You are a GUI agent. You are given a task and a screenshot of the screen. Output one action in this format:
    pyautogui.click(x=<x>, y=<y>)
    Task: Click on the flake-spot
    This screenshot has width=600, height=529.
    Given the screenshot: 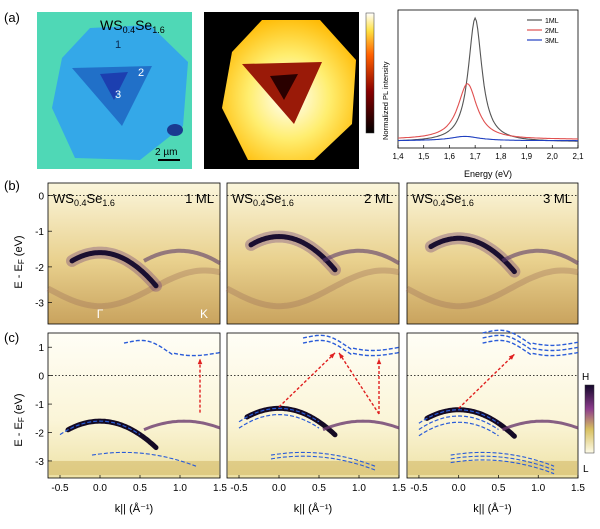 What is the action you would take?
    pyautogui.click(x=175, y=130)
    